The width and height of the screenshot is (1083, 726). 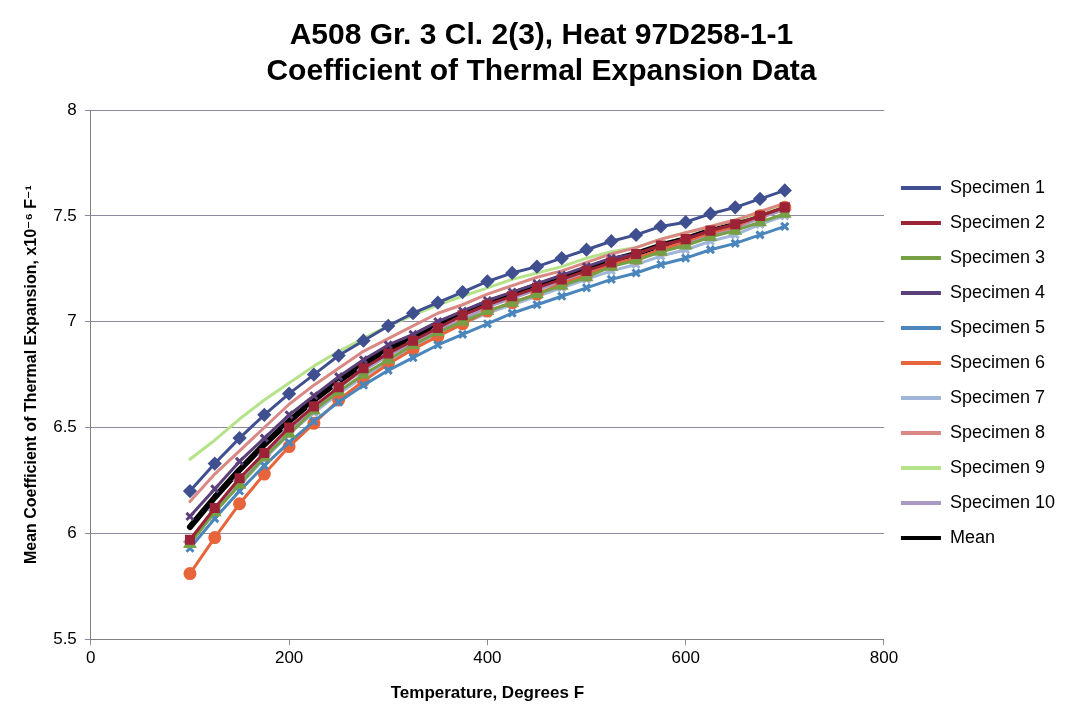 I want to click on y-tick-label: 8, so click(x=72, y=109).